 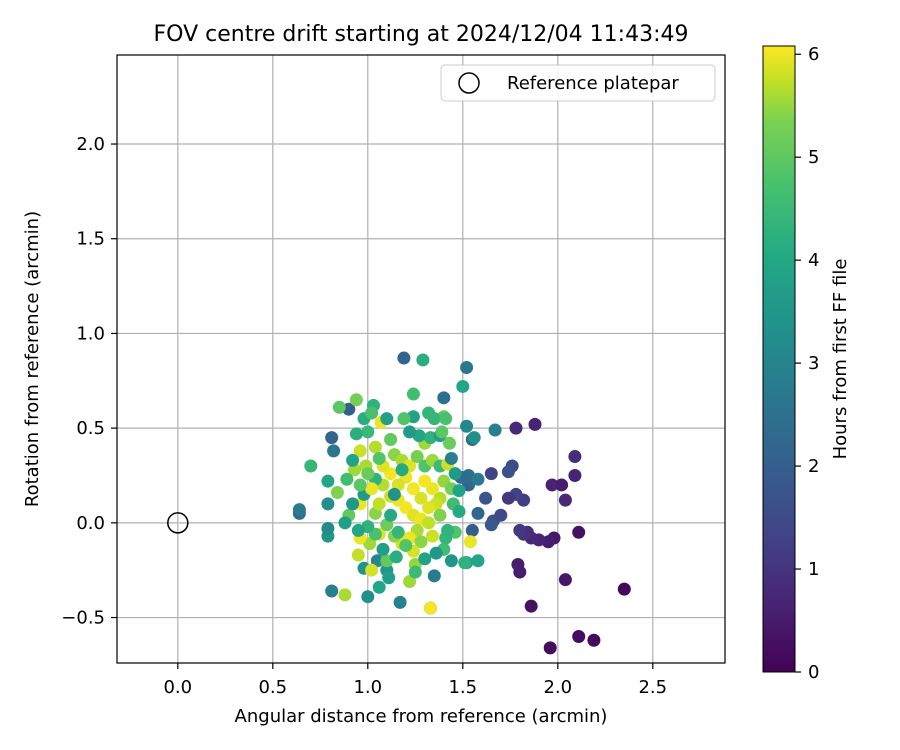 What do you see at coordinates (83, 618) in the screenshot?
I see `y-tick-label: −0.5` at bounding box center [83, 618].